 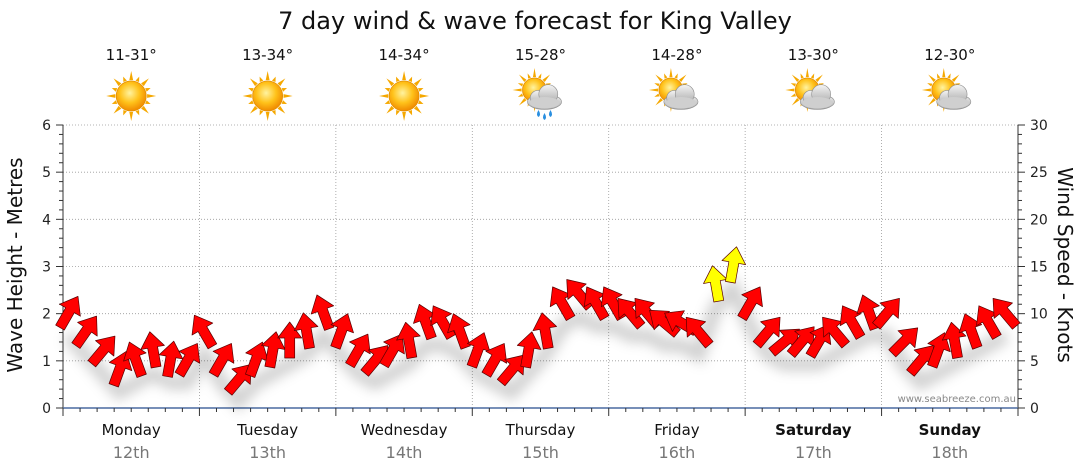 What do you see at coordinates (544, 116) in the screenshot?
I see `rain-drop` at bounding box center [544, 116].